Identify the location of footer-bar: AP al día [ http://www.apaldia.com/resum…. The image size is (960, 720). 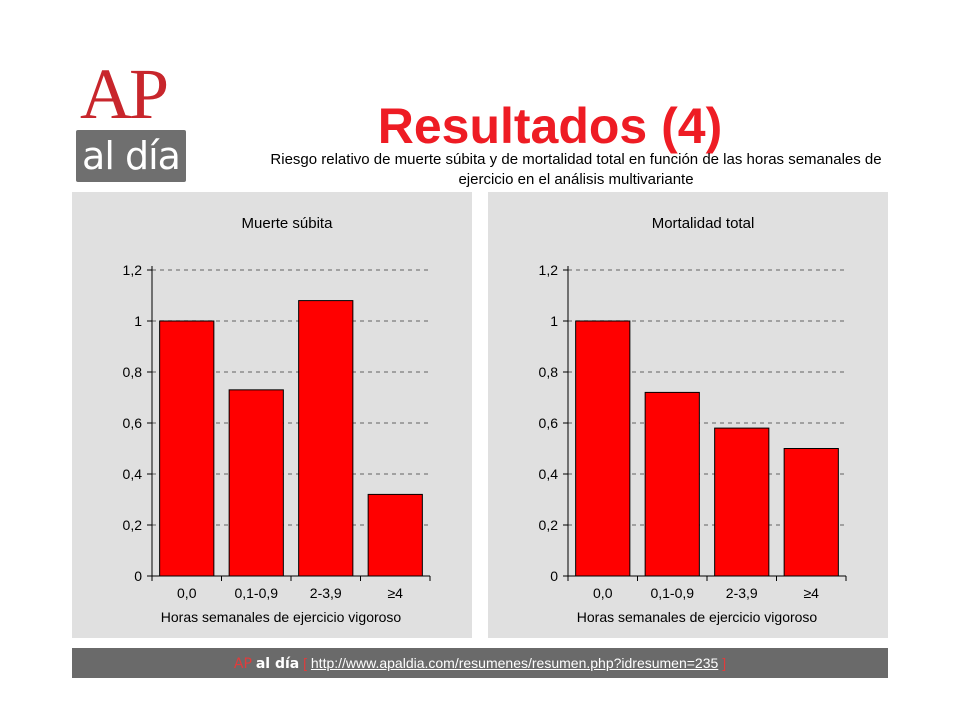
(480, 663).